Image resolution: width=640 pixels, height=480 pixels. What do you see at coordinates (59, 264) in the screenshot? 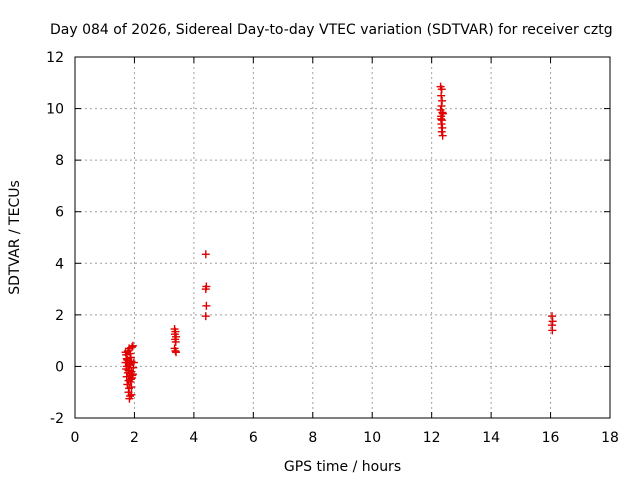
I see `y-tick-label: 4` at bounding box center [59, 264].